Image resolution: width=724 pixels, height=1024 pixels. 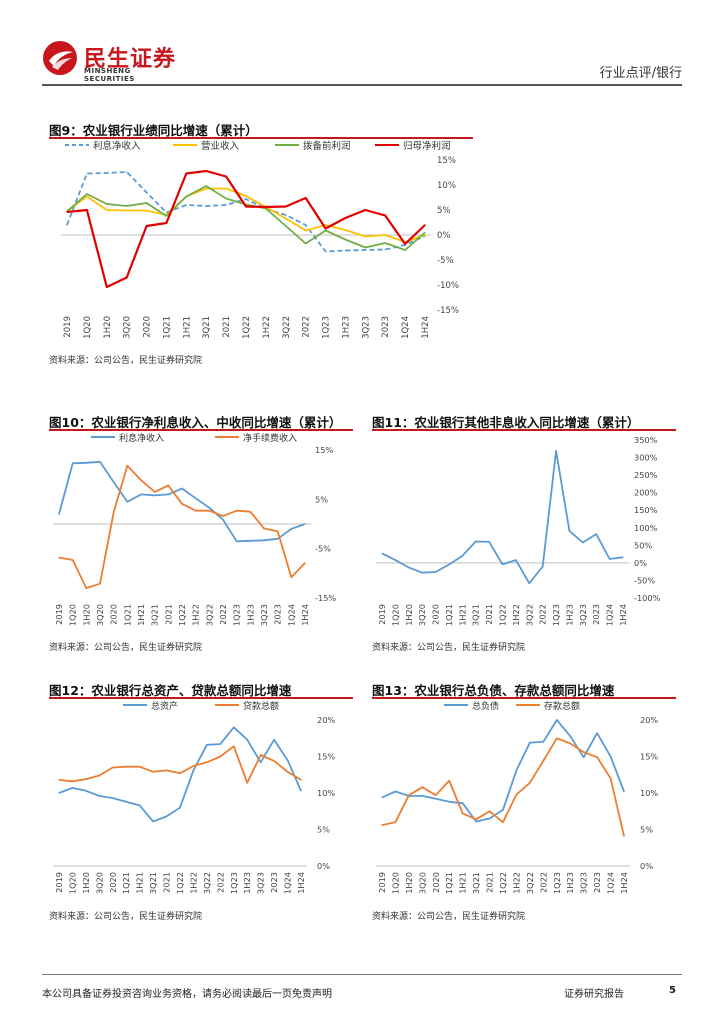 What do you see at coordinates (362, 85) in the screenshot?
I see `header-divider` at bounding box center [362, 85].